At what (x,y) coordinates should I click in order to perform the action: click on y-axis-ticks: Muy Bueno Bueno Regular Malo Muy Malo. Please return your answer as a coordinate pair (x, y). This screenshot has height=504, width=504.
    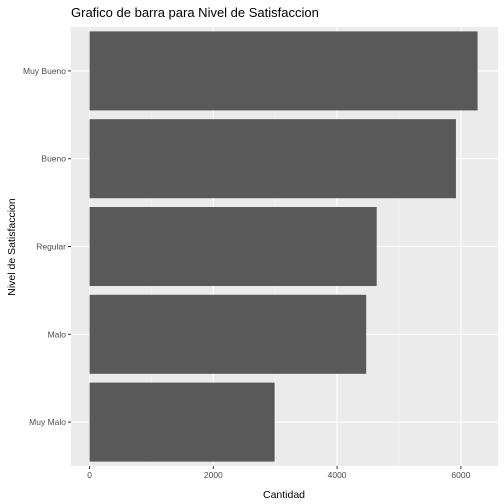
    Looking at the image, I should click on (47, 246).